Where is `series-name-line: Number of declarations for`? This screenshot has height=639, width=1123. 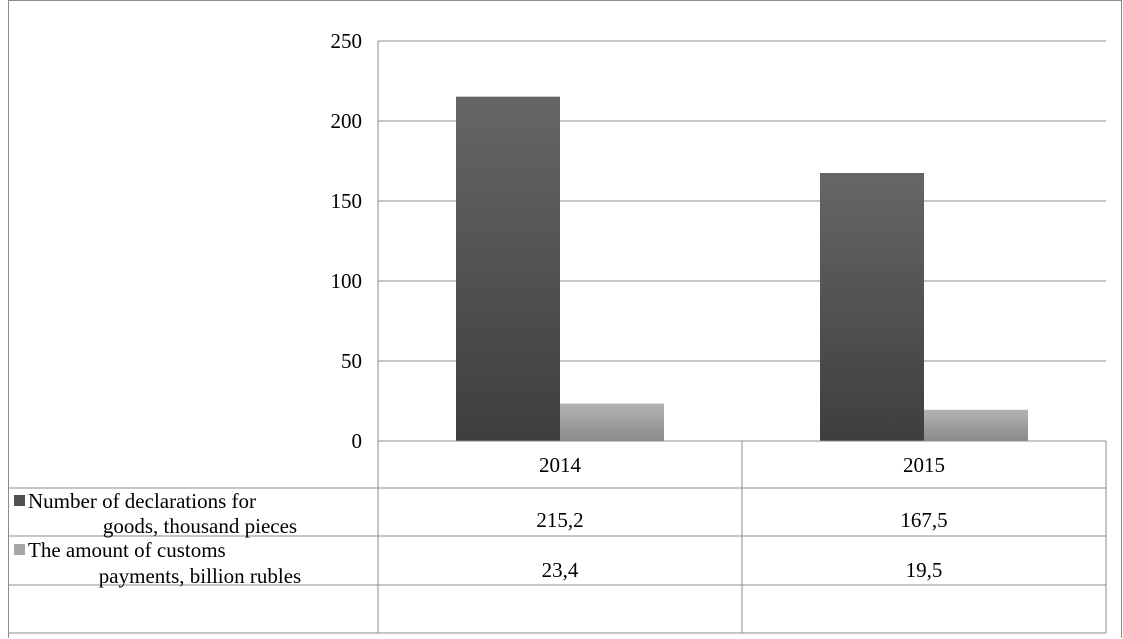 series-name-line: Number of declarations for is located at coordinates (142, 501).